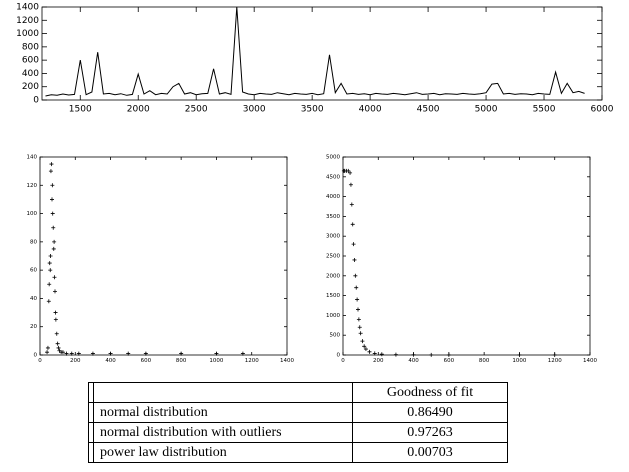  I want to click on x-tick-label: 2000, so click(138, 110).